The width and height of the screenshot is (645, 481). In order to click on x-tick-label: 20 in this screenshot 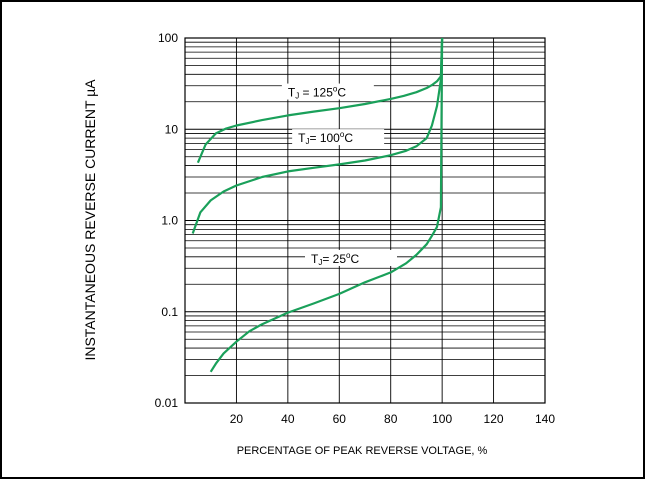, I will do `click(237, 419)`.